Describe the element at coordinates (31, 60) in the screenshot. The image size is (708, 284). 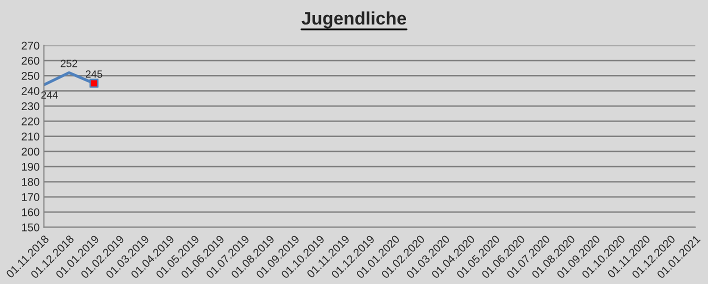
I see `y-tick-label: 260` at that location.